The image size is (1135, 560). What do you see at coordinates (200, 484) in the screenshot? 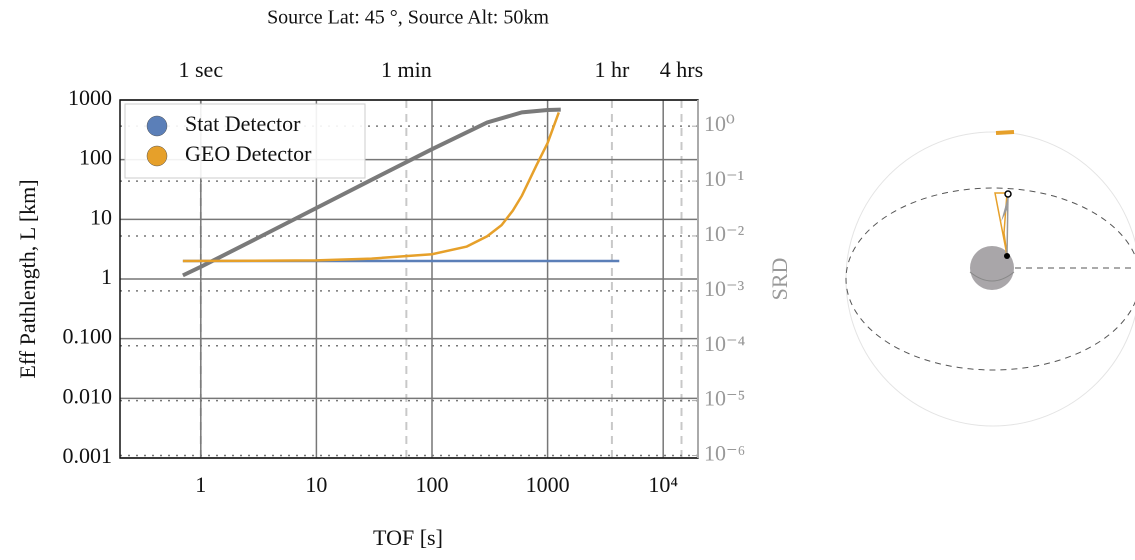
I see `x-tick-label: 1` at bounding box center [200, 484].